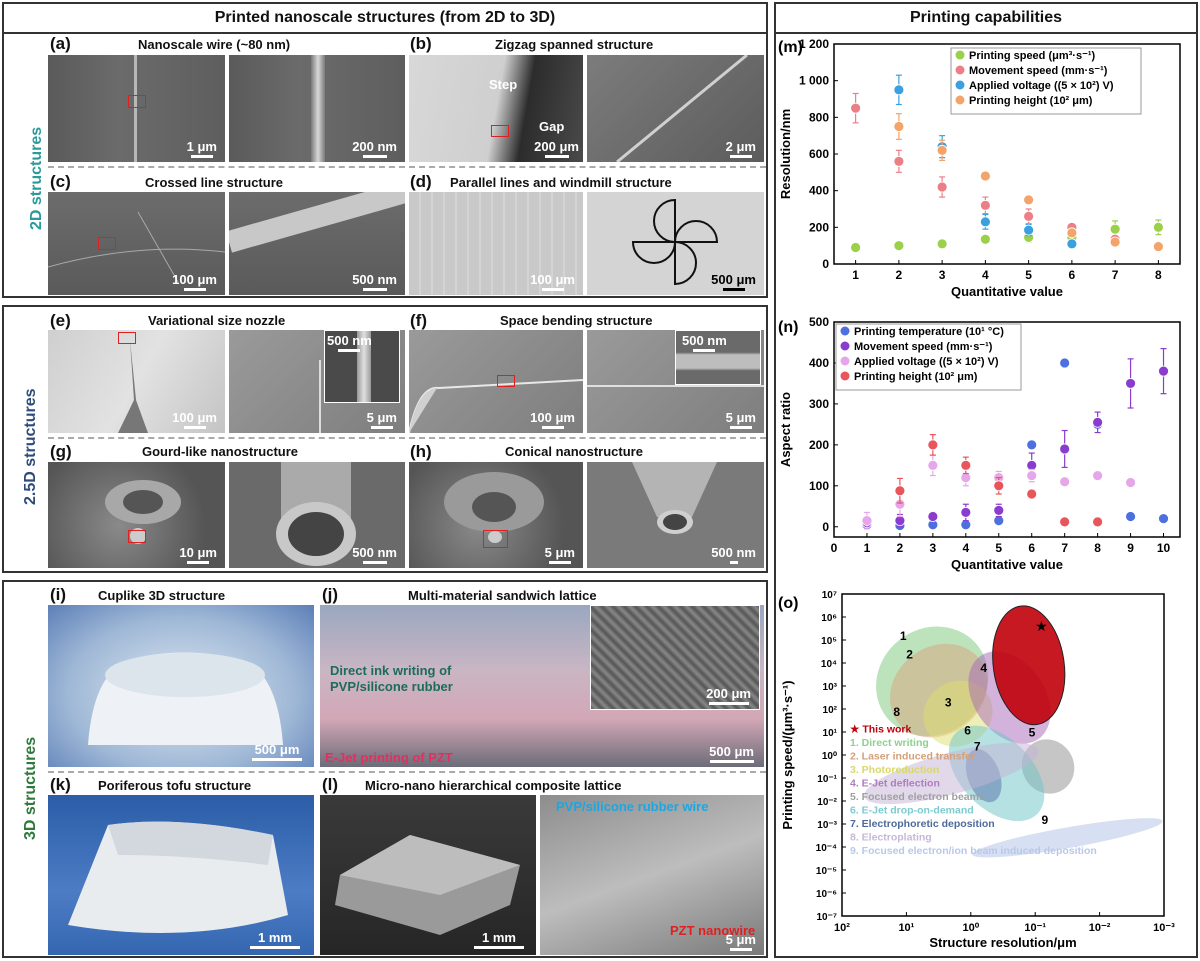 Image resolution: width=1200 pixels, height=961 pixels. I want to click on x-tick-label: 0, so click(834, 548).